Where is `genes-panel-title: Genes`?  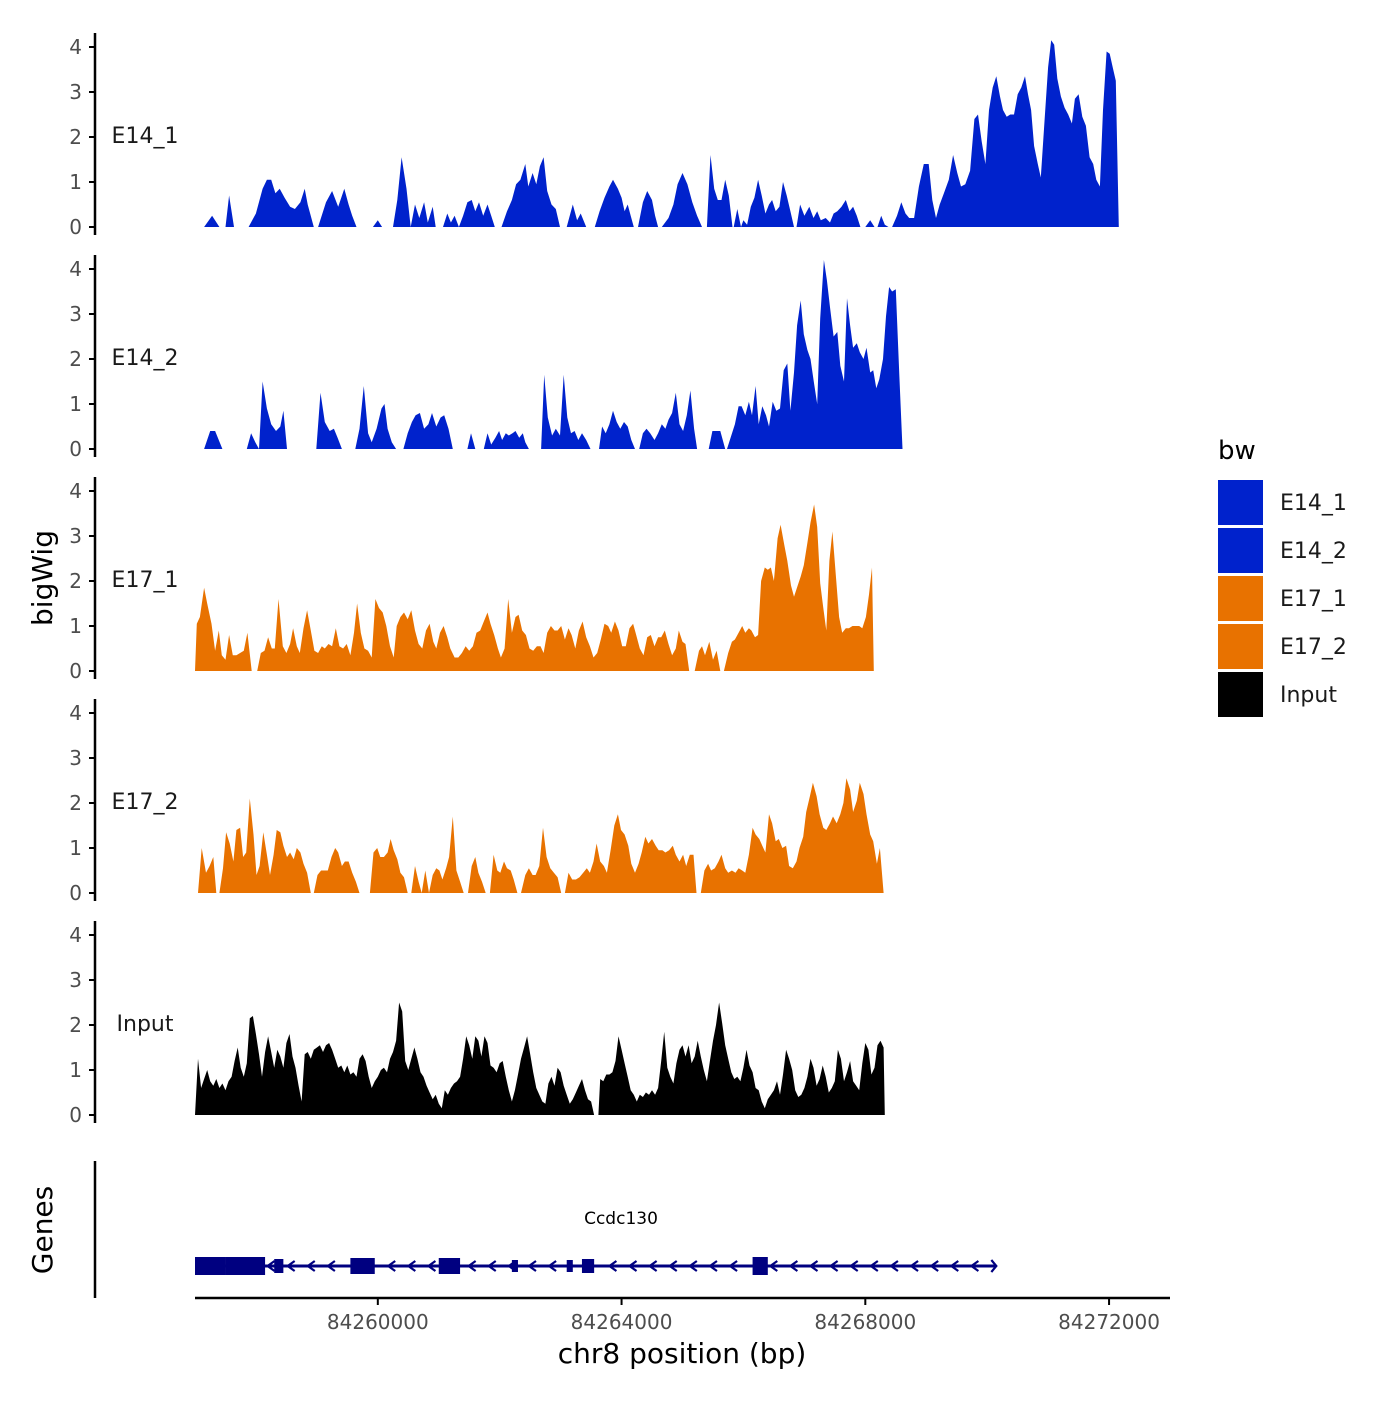
genes-panel-title: Genes is located at coordinates (42, 1230).